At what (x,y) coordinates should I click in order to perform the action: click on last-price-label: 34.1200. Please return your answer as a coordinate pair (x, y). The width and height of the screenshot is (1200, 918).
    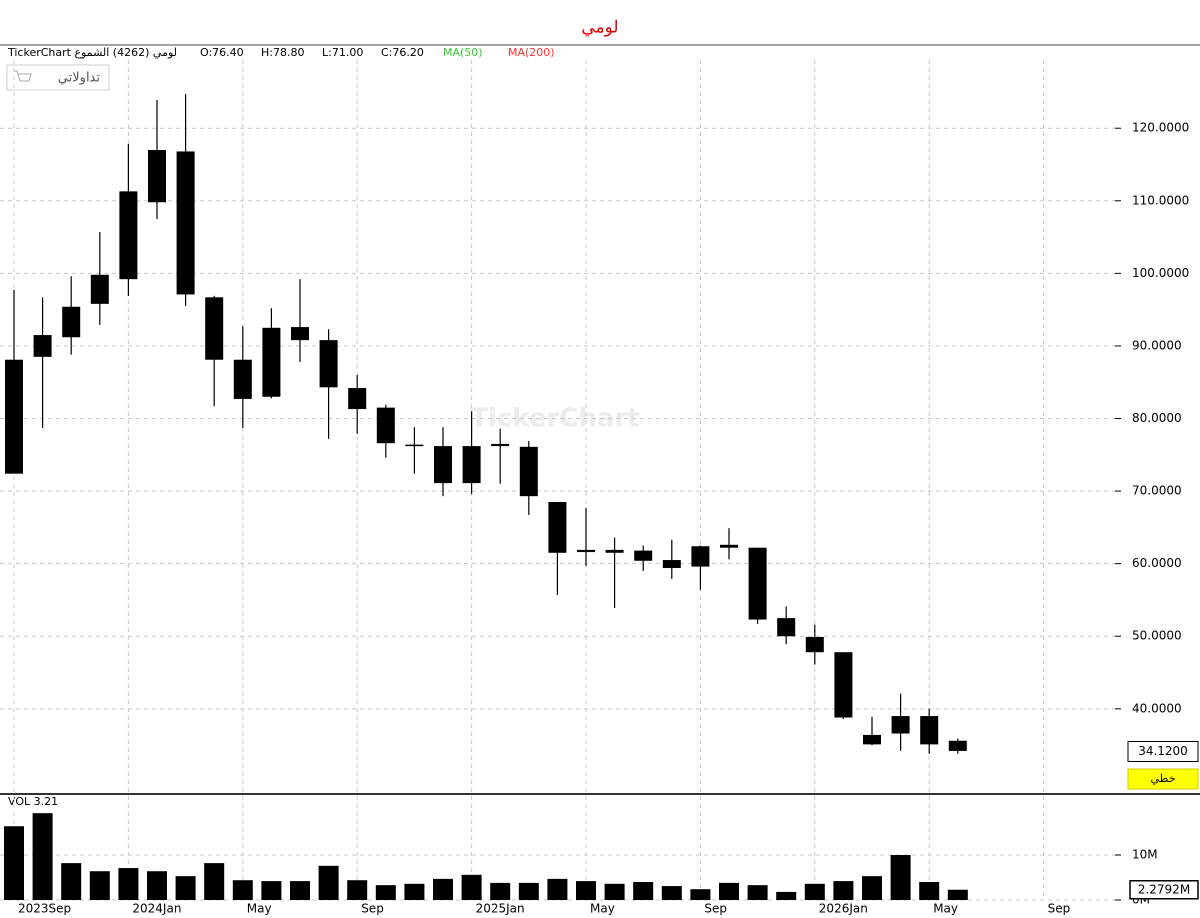
    Looking at the image, I should click on (1163, 751).